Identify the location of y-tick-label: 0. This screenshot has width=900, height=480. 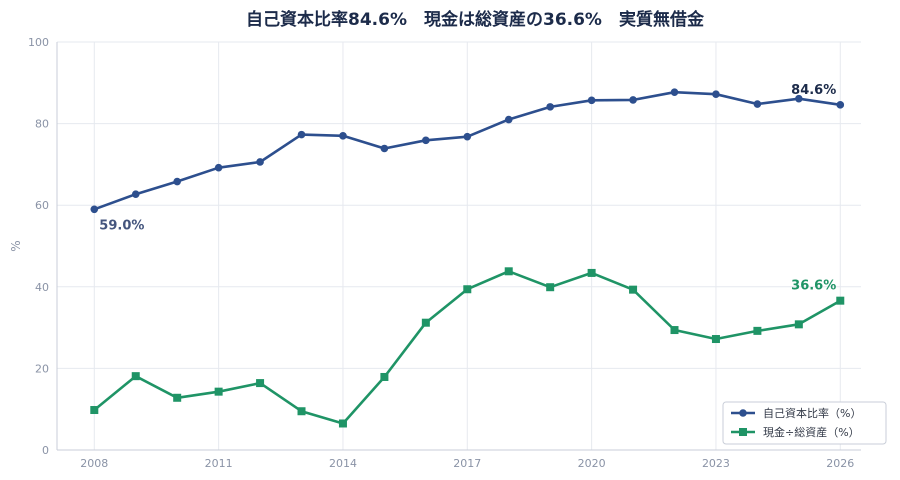
(45, 450).